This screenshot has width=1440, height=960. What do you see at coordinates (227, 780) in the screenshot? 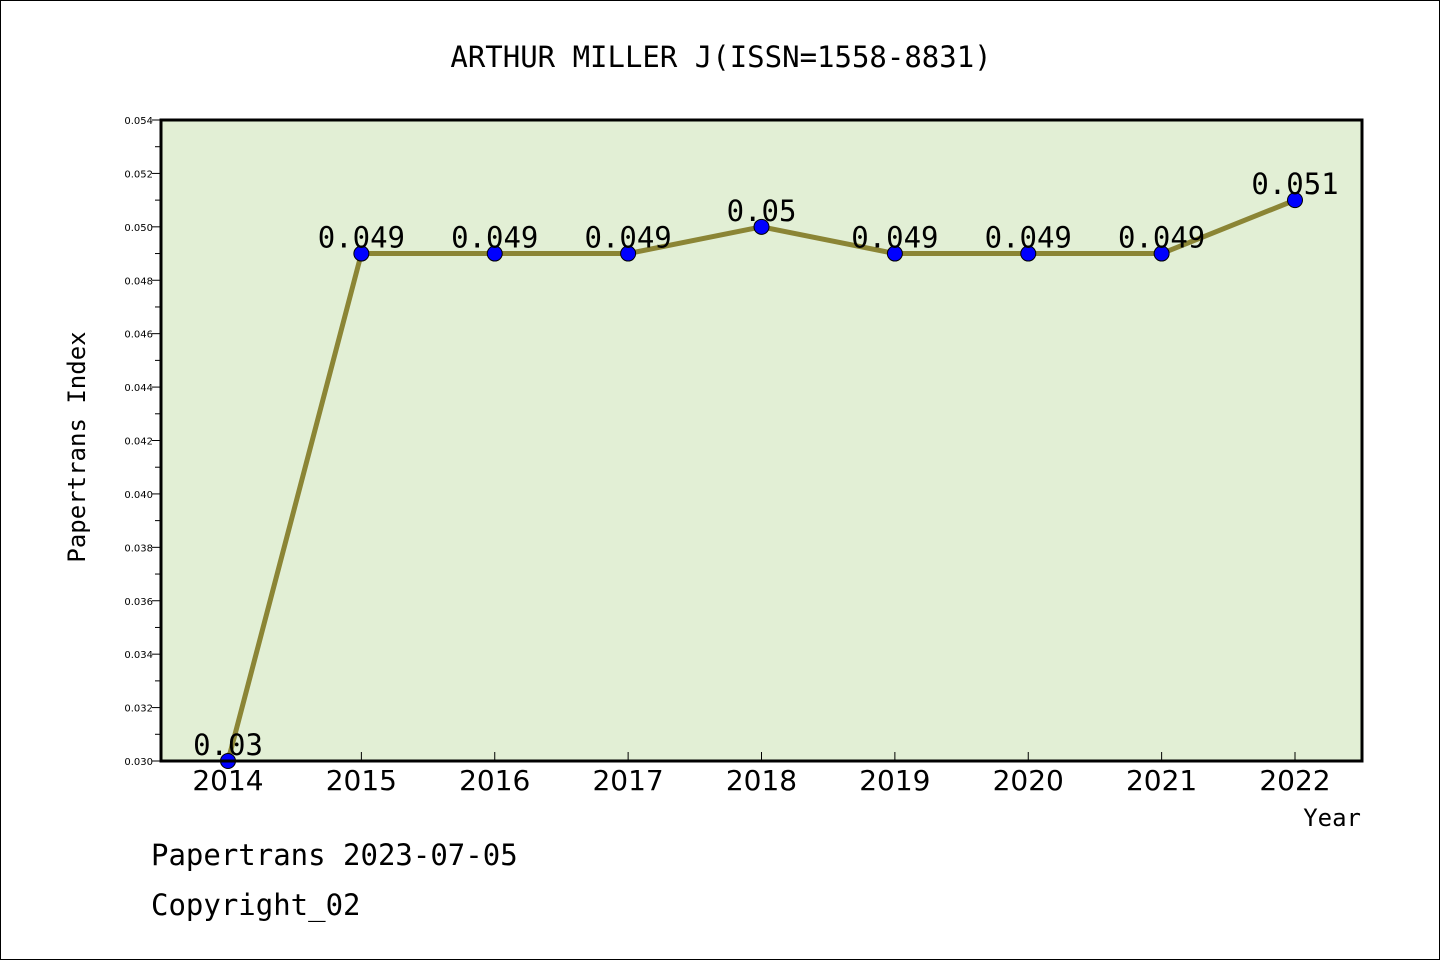
I see `x-tick-label: 2014` at bounding box center [227, 780].